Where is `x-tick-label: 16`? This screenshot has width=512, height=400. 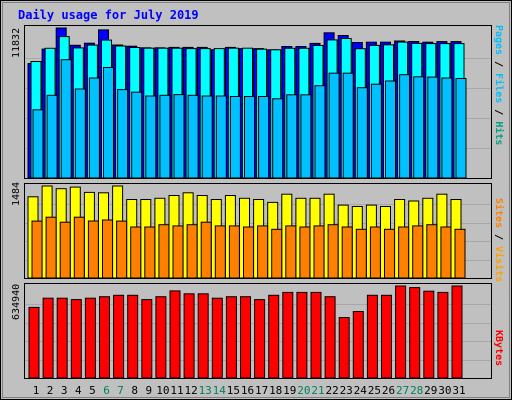
x-tick-label: 16 is located at coordinates (247, 390).